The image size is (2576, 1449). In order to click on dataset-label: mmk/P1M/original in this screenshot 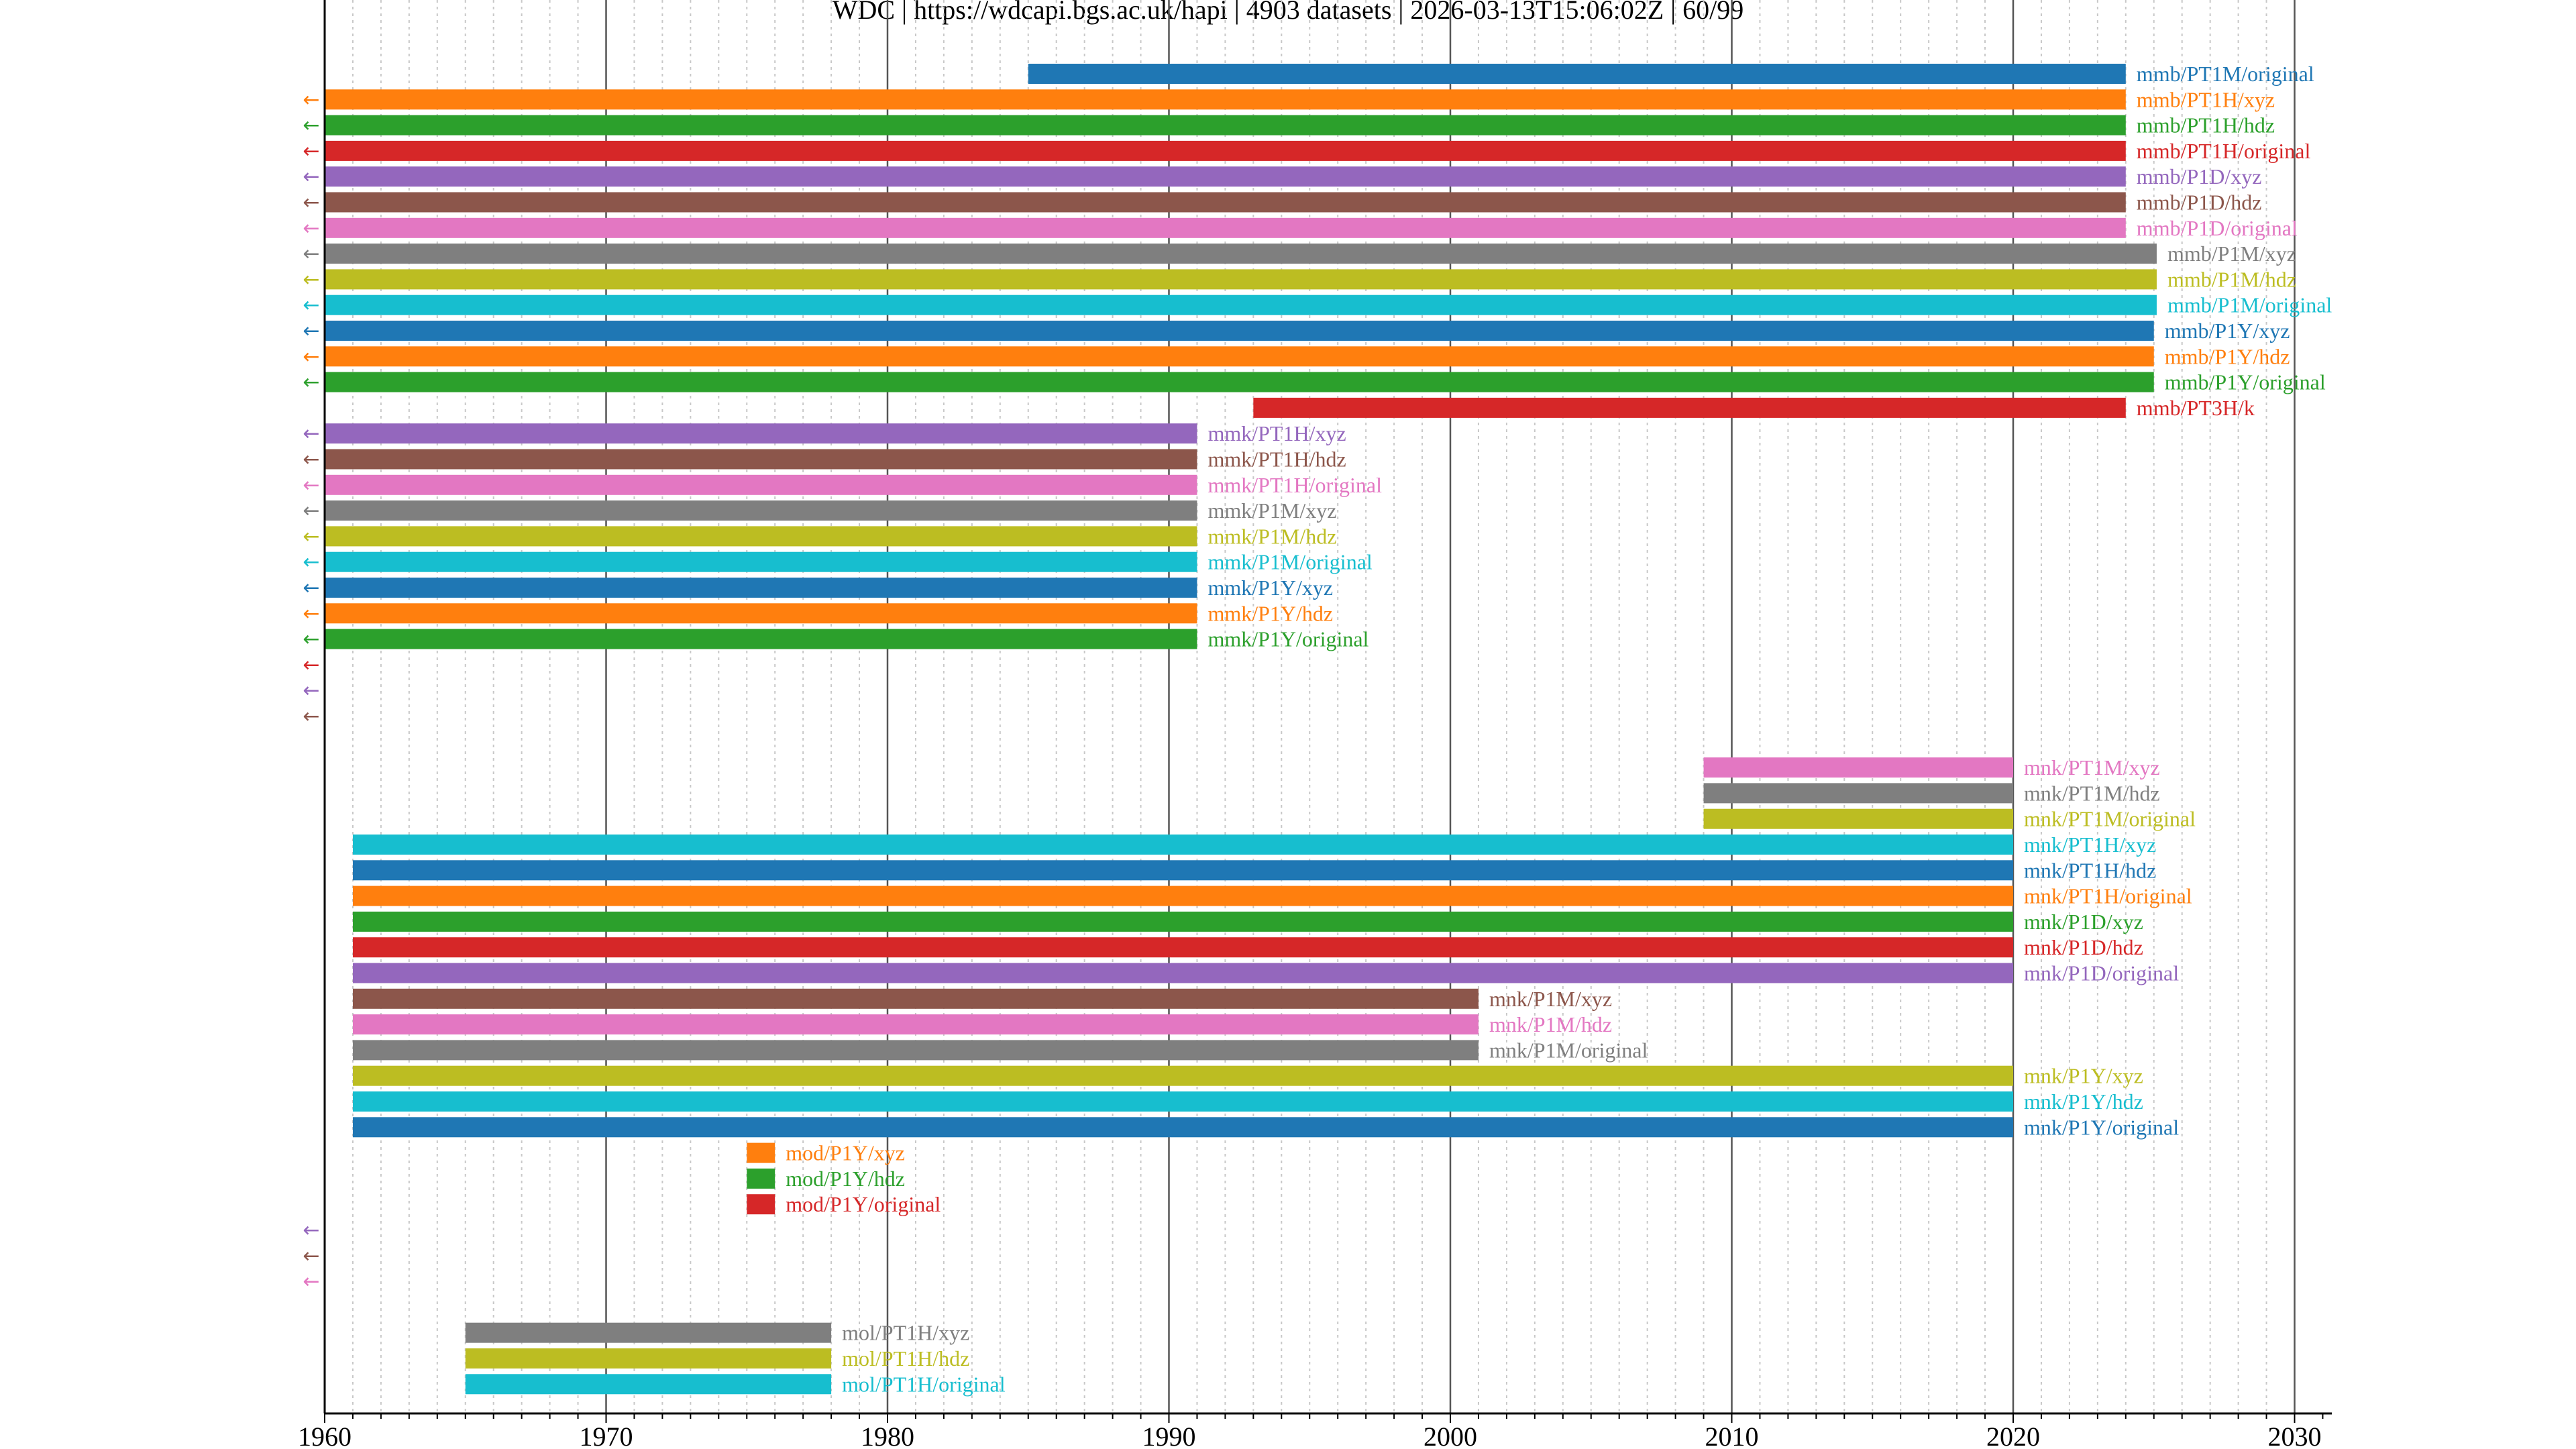, I will do `click(1290, 562)`.